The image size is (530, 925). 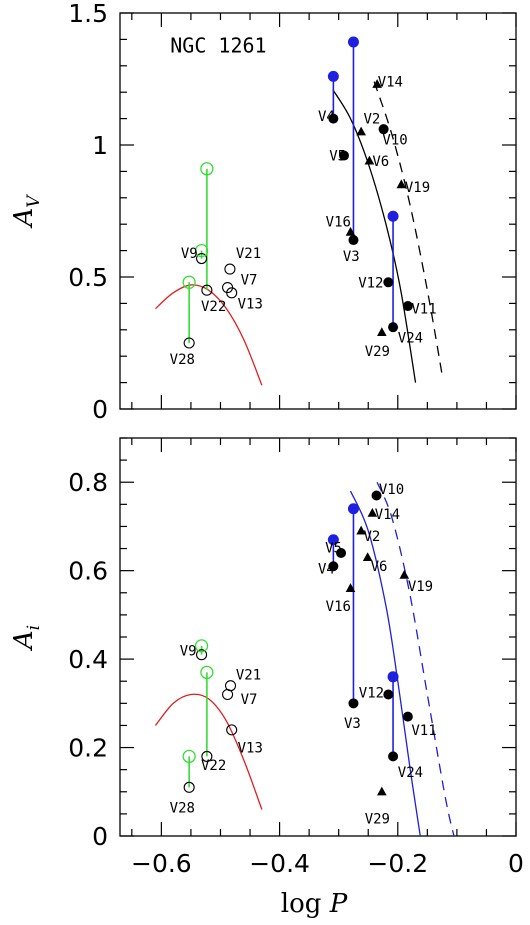 What do you see at coordinates (88, 571) in the screenshot?
I see `bottom-y-tick-label: 0.6` at bounding box center [88, 571].